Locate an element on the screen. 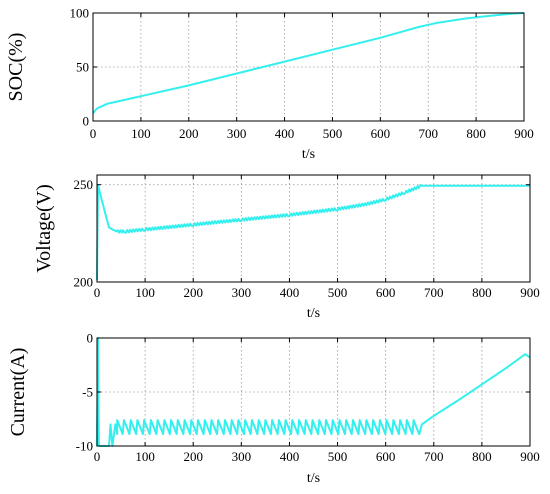 Image resolution: width=550 pixels, height=494 pixels. voltage-x-tick-label: 100 is located at coordinates (145, 292).